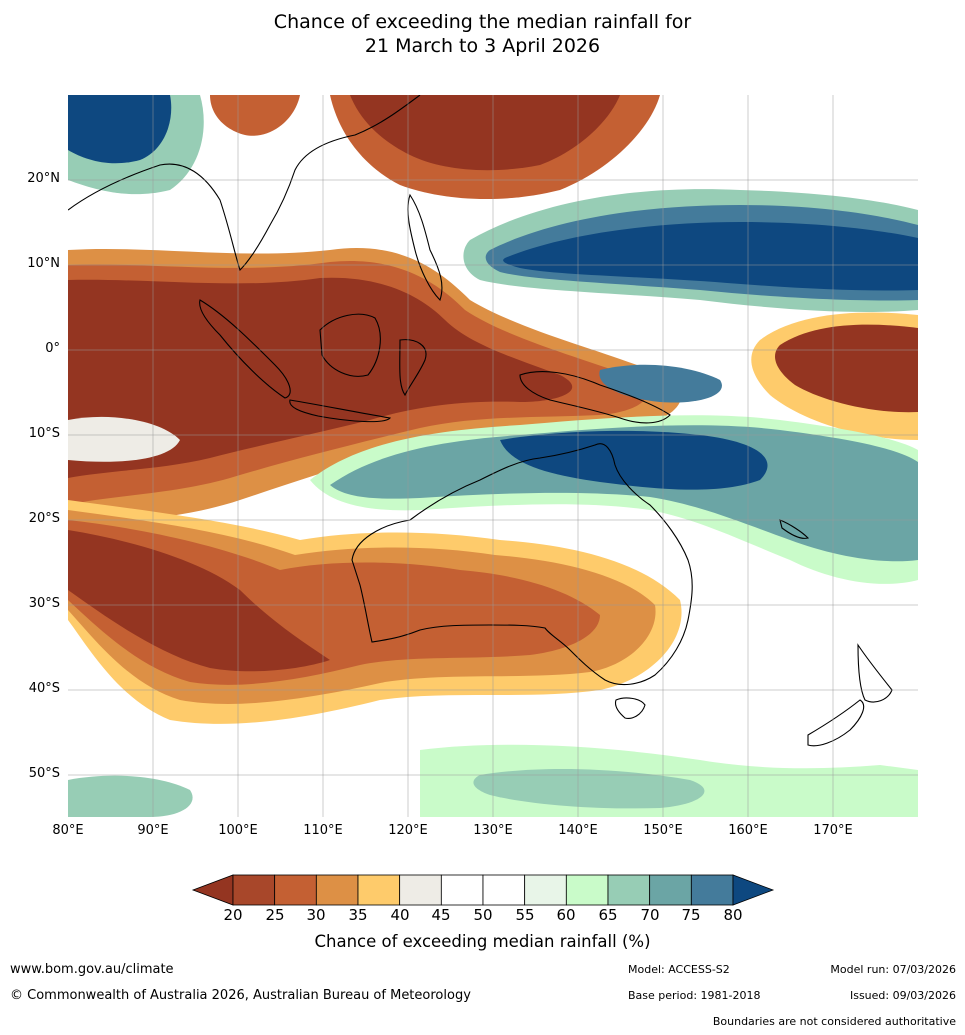 The image size is (965, 1035). What do you see at coordinates (694, 995) in the screenshot?
I see `footer-base-period: Base period: 1981-2018` at bounding box center [694, 995].